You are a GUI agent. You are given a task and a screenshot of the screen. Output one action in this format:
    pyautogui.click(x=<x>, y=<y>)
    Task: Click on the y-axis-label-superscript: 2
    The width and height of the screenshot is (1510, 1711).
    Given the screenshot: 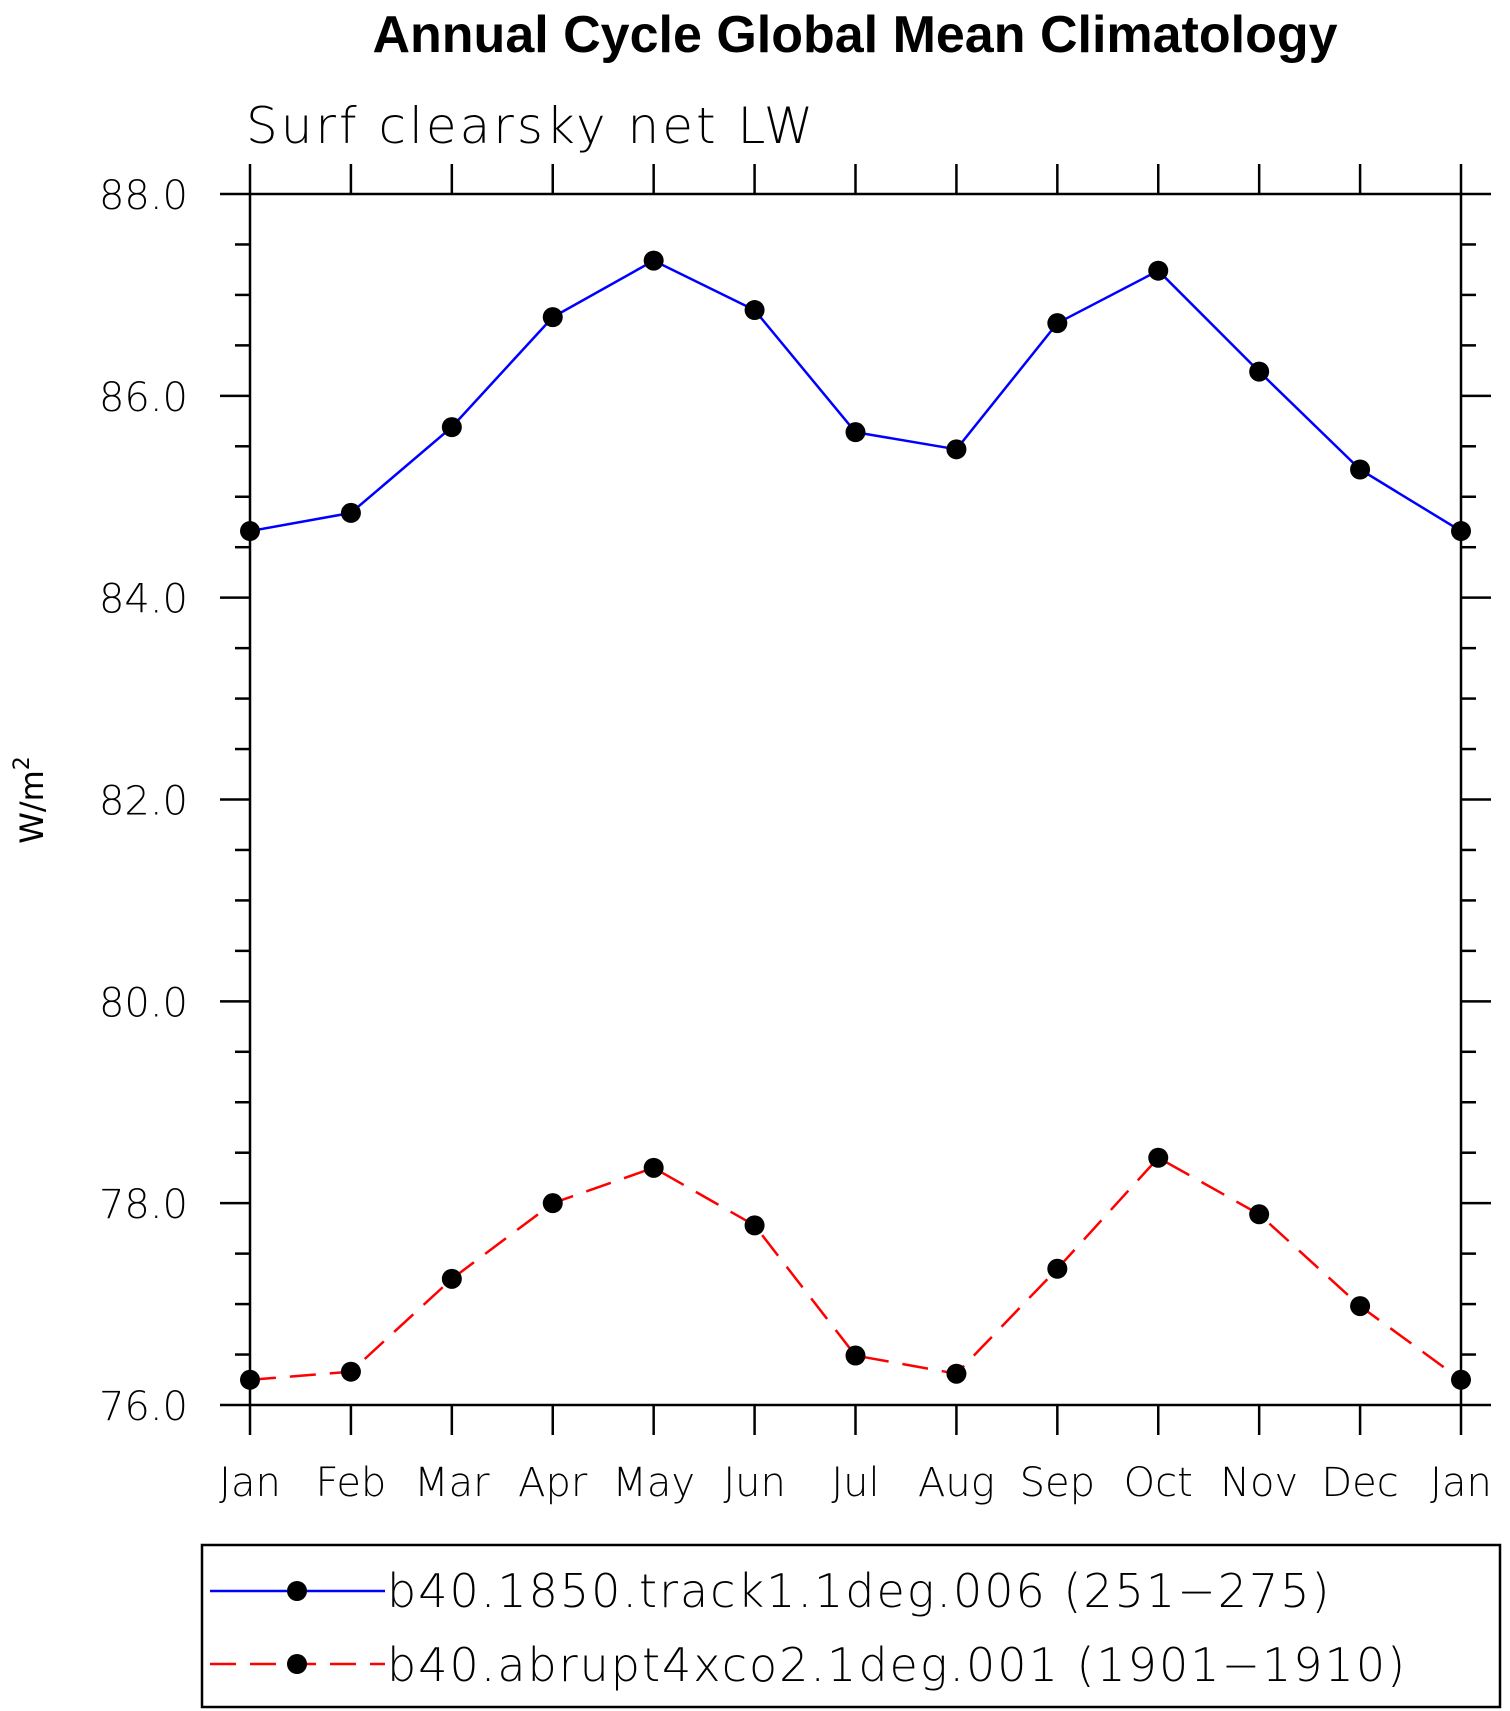 What is the action you would take?
    pyautogui.click(x=22, y=763)
    